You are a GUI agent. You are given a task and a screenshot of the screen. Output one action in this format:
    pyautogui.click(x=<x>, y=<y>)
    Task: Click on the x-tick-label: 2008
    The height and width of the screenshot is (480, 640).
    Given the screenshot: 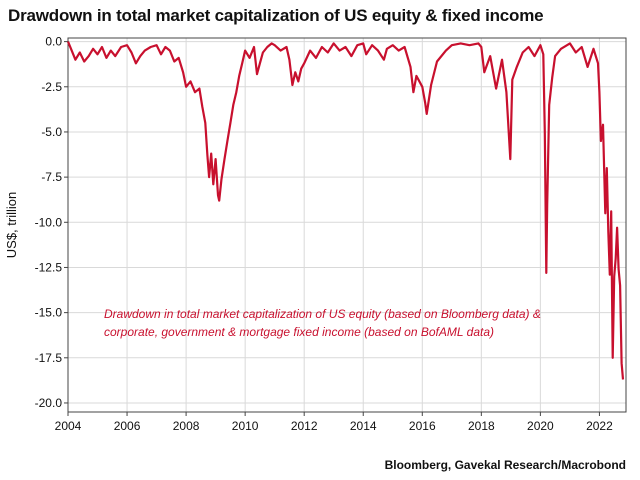 What is the action you would take?
    pyautogui.click(x=186, y=426)
    